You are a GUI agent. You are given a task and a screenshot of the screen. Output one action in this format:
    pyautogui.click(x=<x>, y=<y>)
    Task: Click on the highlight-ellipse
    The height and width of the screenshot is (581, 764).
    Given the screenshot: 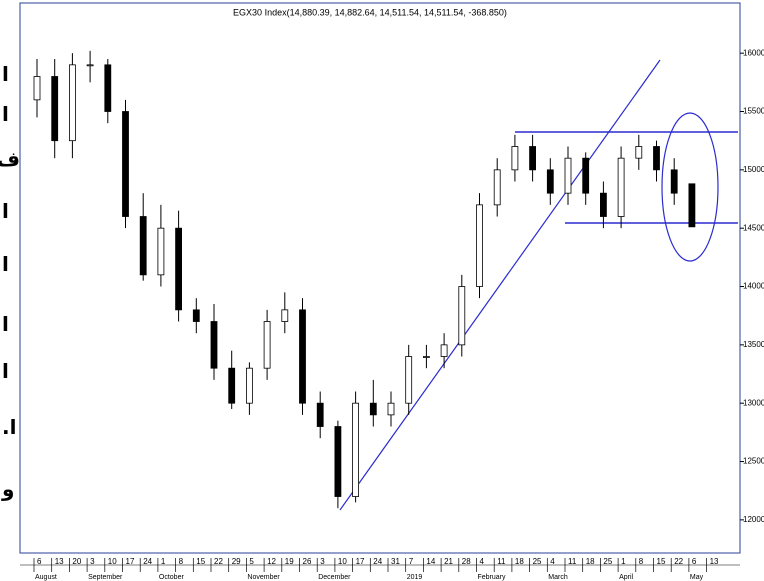 What is the action you would take?
    pyautogui.click(x=690, y=187)
    